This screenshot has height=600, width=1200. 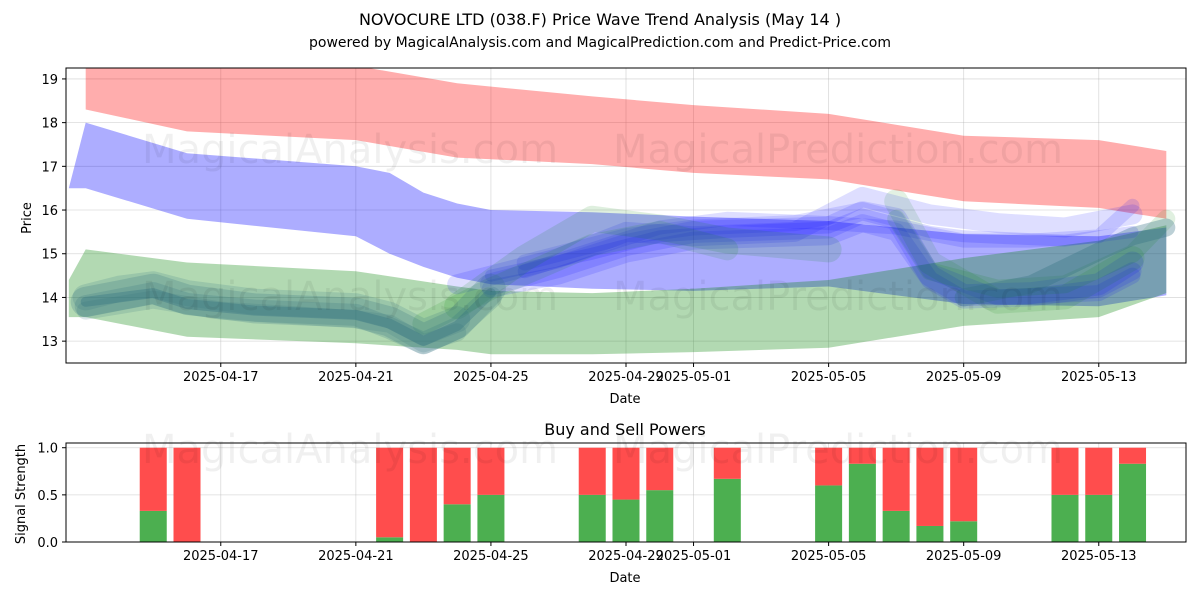 I want to click on price-x-tick-label: 2025-05-05, so click(x=829, y=377).